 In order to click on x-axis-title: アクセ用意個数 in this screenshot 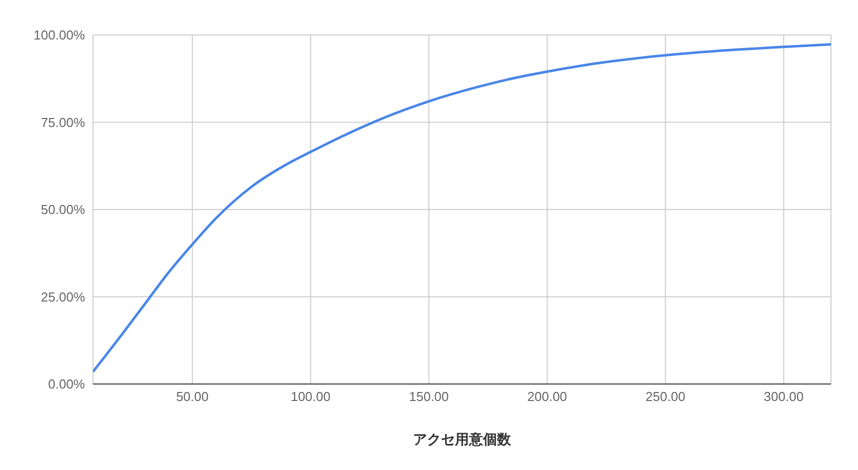, I will do `click(462, 439)`.